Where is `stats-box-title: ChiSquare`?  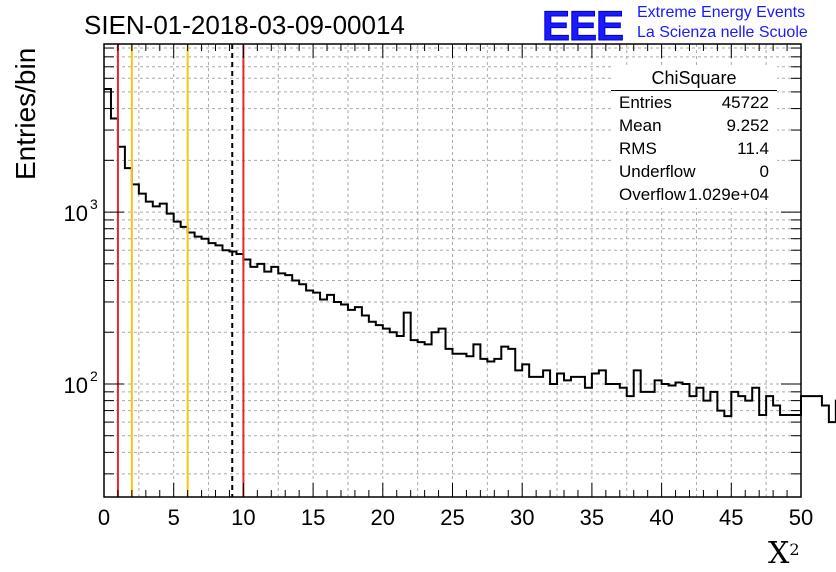 stats-box-title: ChiSquare is located at coordinates (694, 78).